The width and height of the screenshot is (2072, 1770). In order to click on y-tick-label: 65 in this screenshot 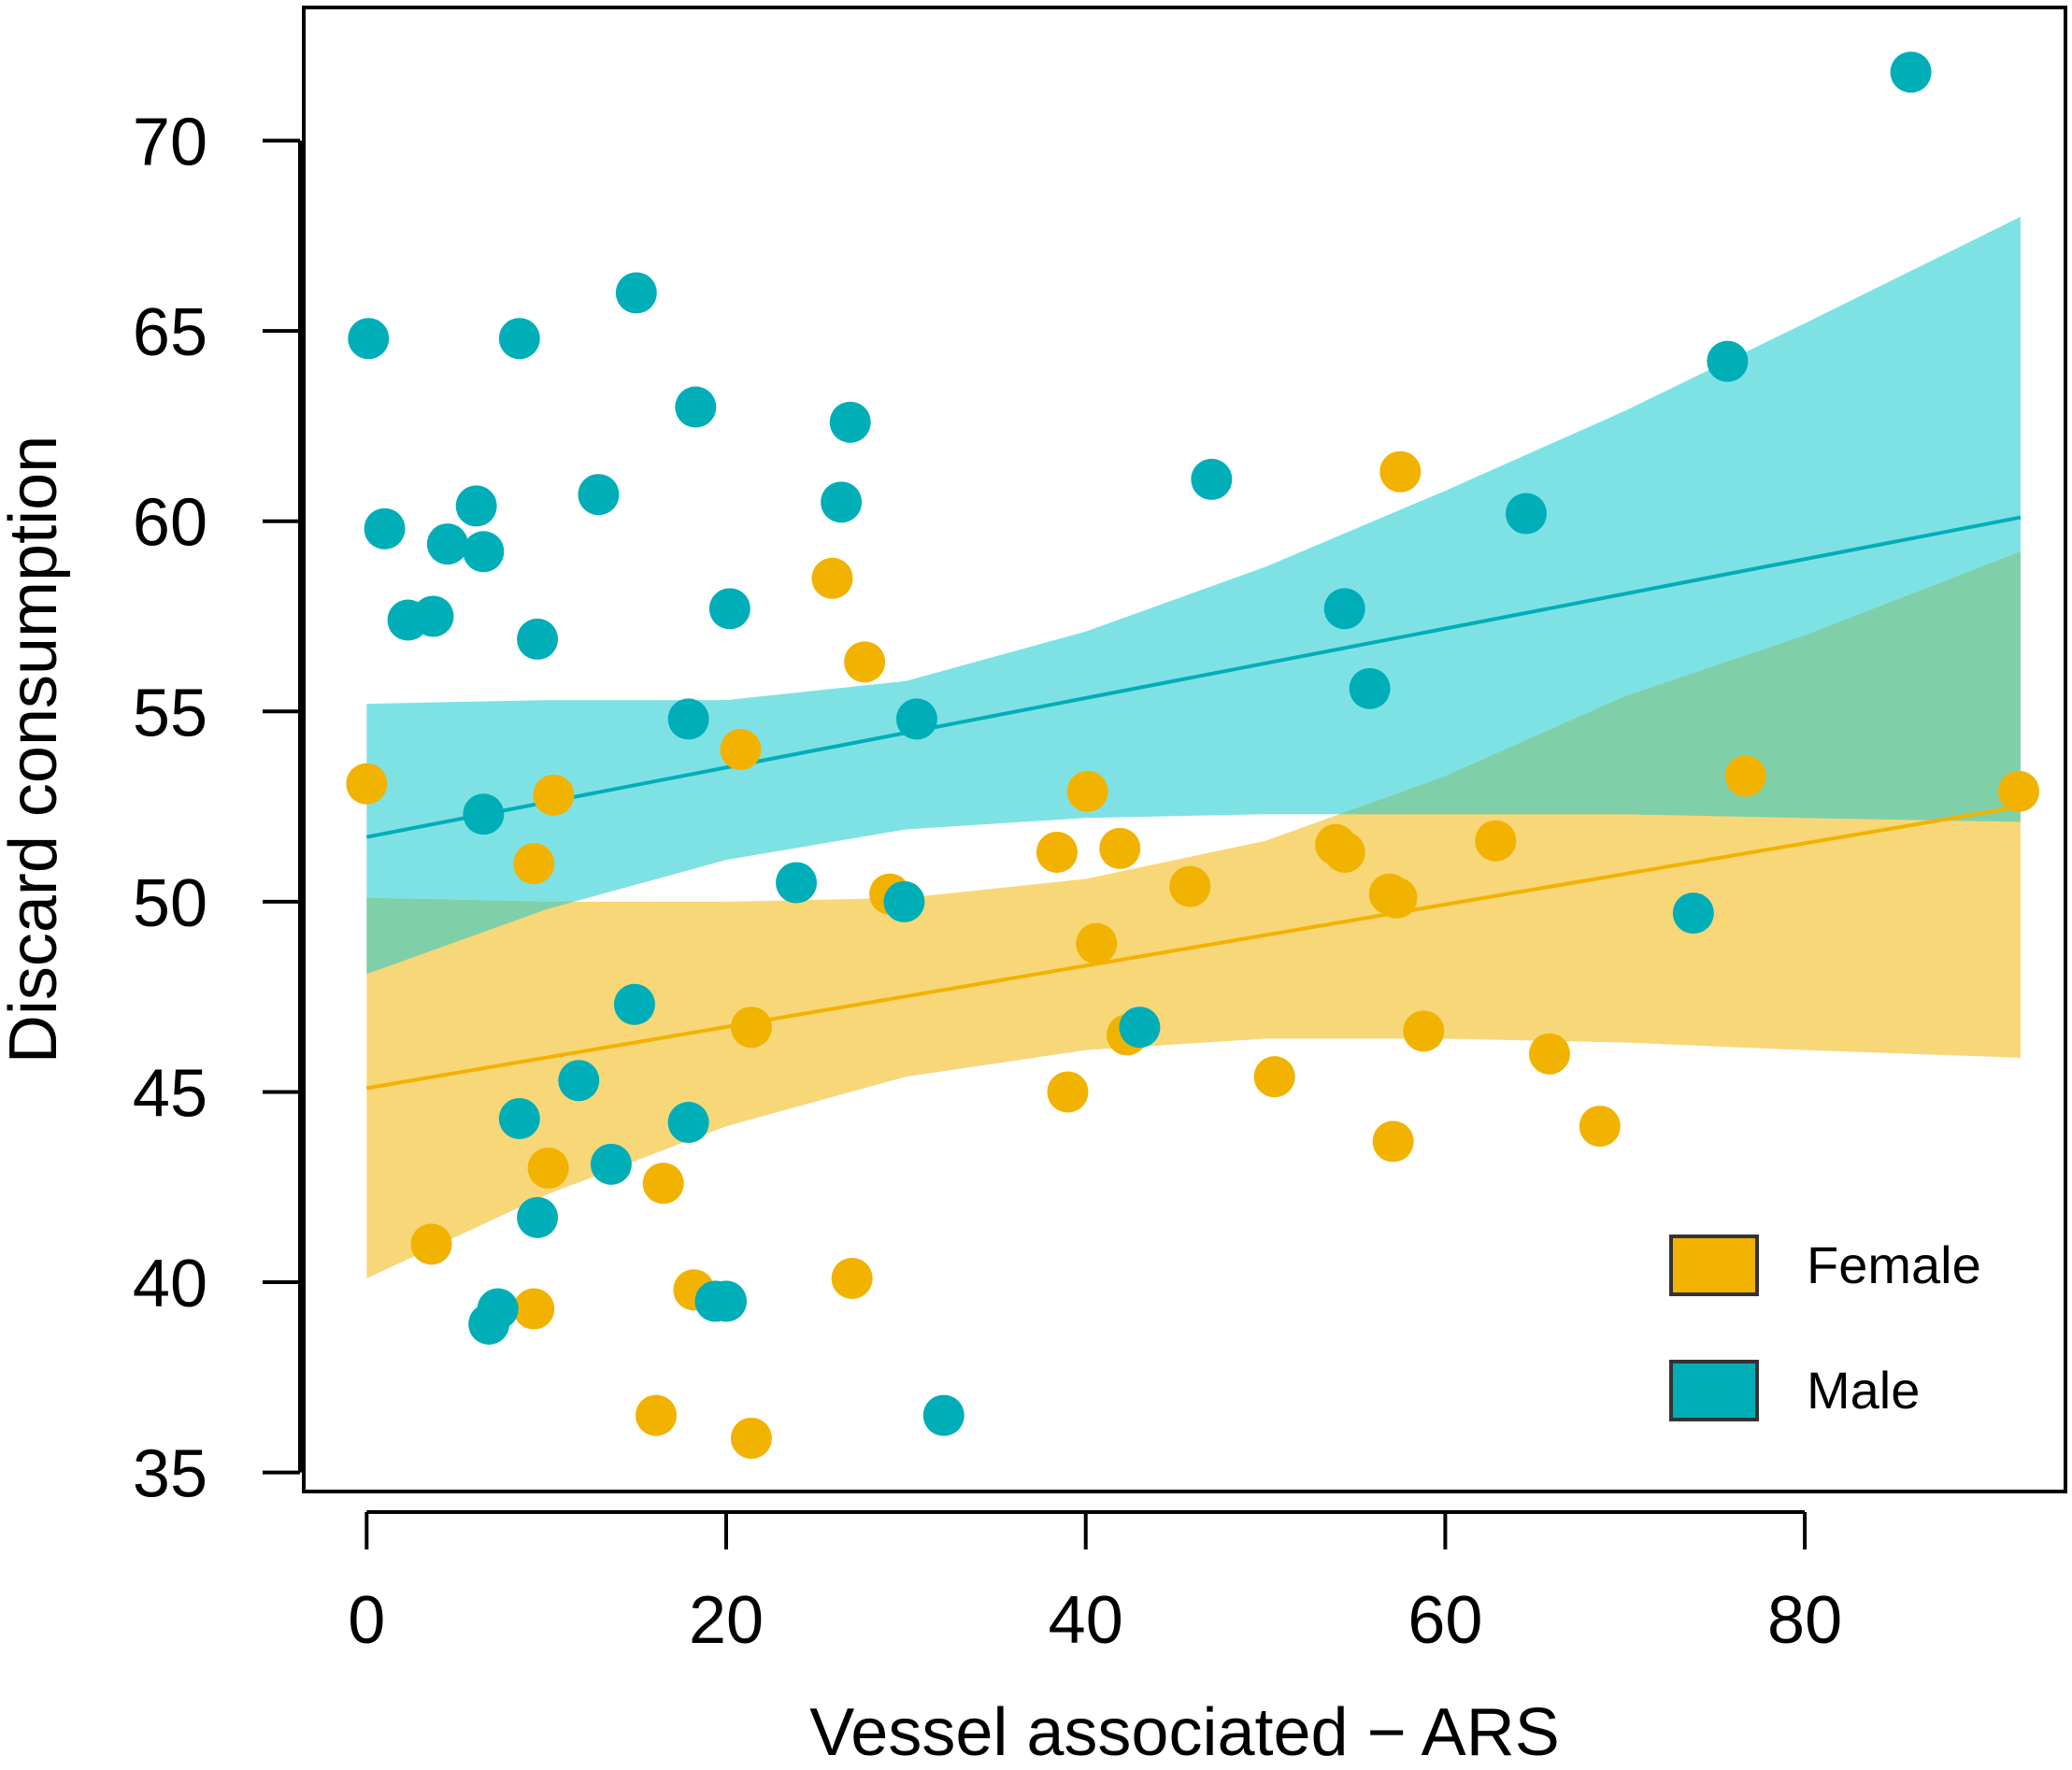, I will do `click(170, 332)`.